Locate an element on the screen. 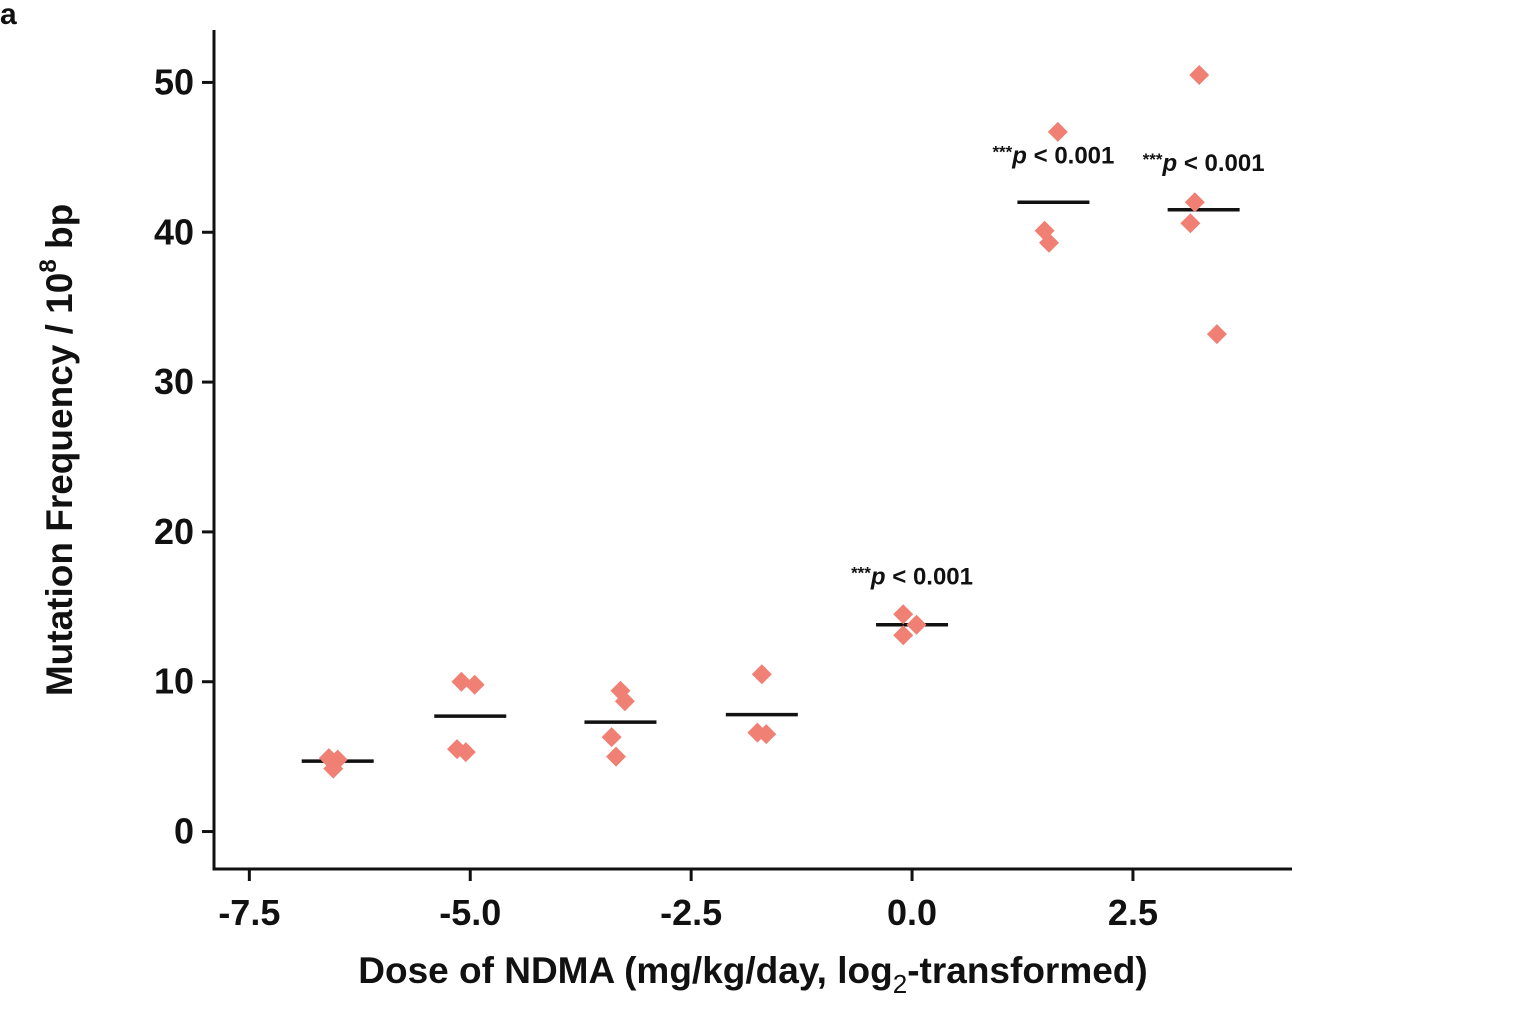  y-axis-title-main: Mutation Frequency / 10 is located at coordinates (59, 485).